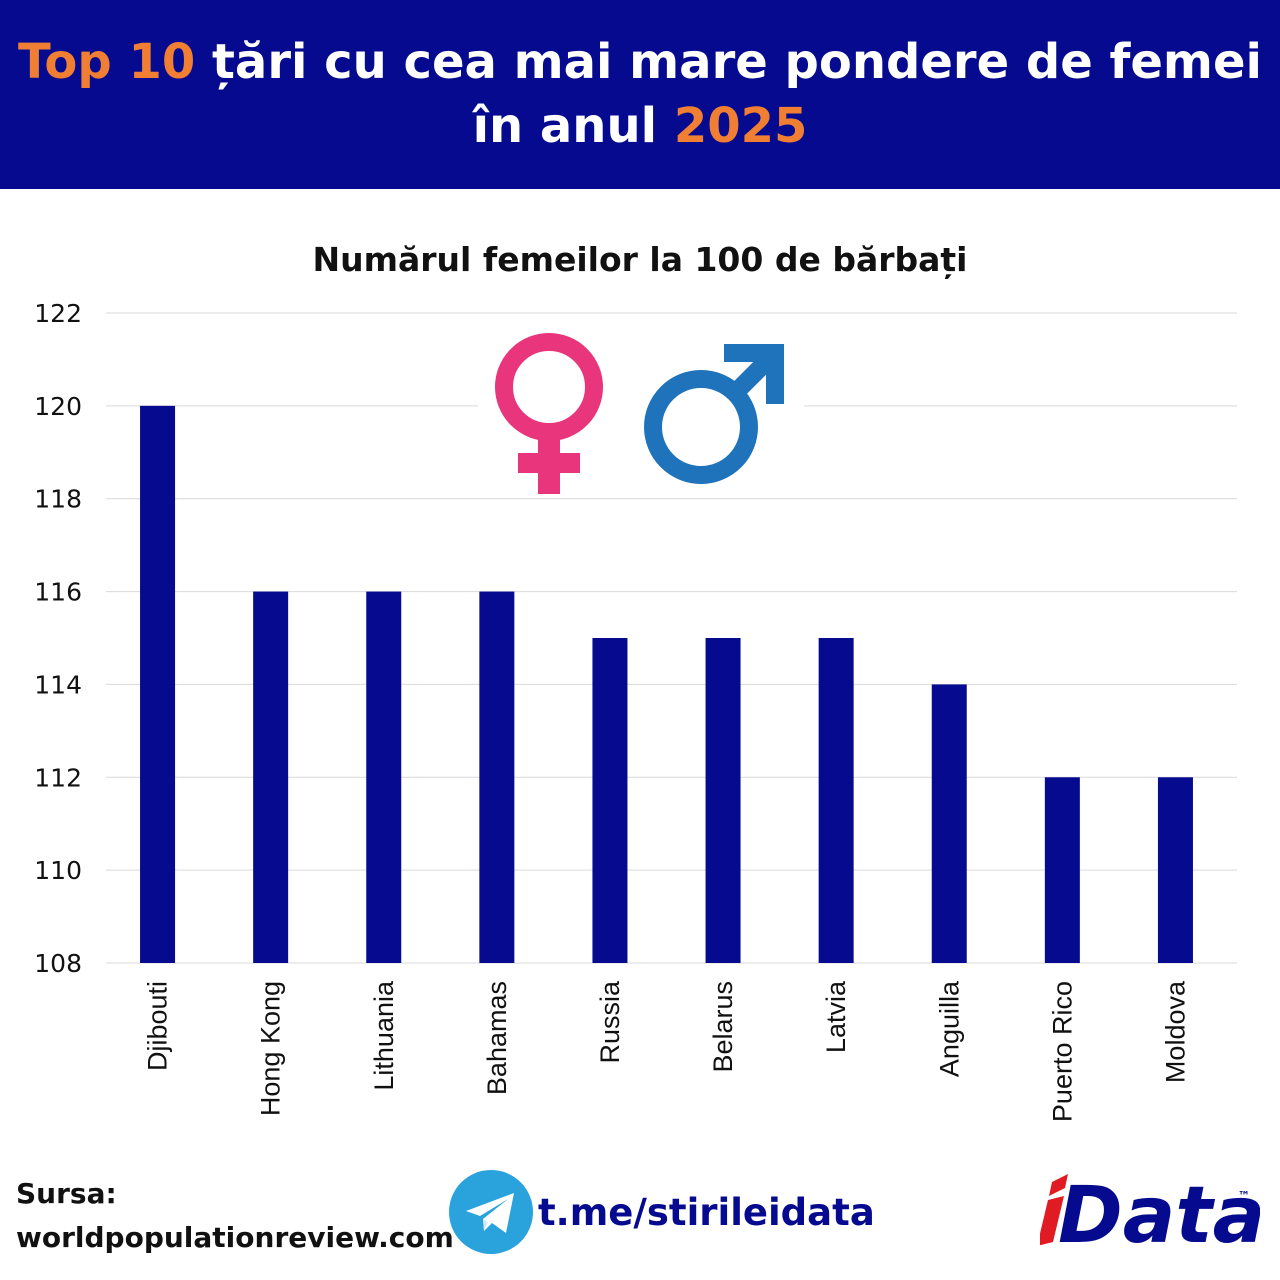 Image resolution: width=1280 pixels, height=1280 pixels. What do you see at coordinates (107, 62) in the screenshot?
I see `title-accent-top10: Top 10` at bounding box center [107, 62].